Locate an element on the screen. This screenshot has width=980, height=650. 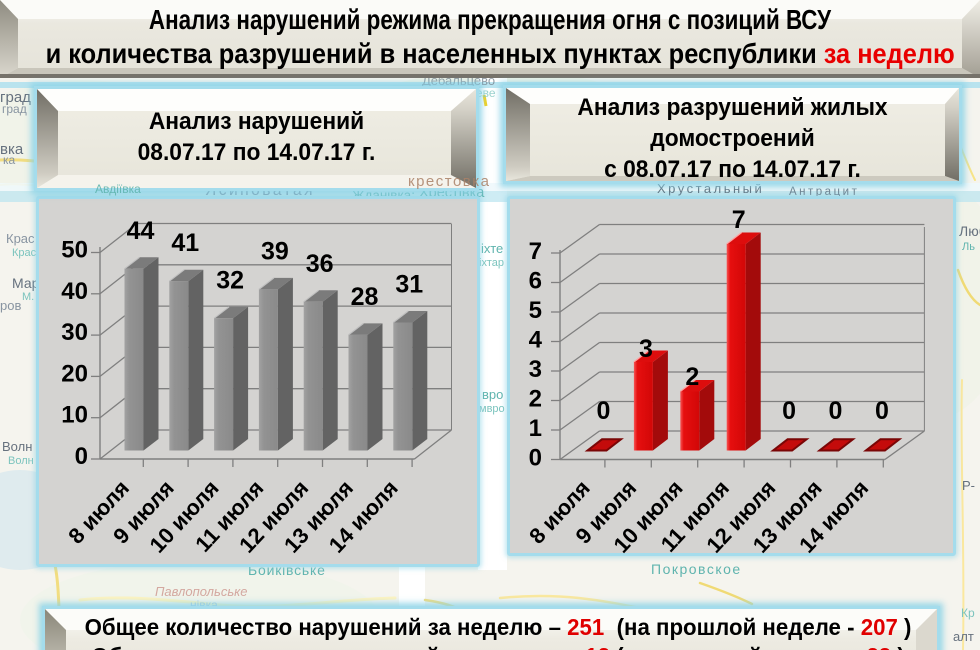
svg-text: 1 is located at coordinates (535, 428).